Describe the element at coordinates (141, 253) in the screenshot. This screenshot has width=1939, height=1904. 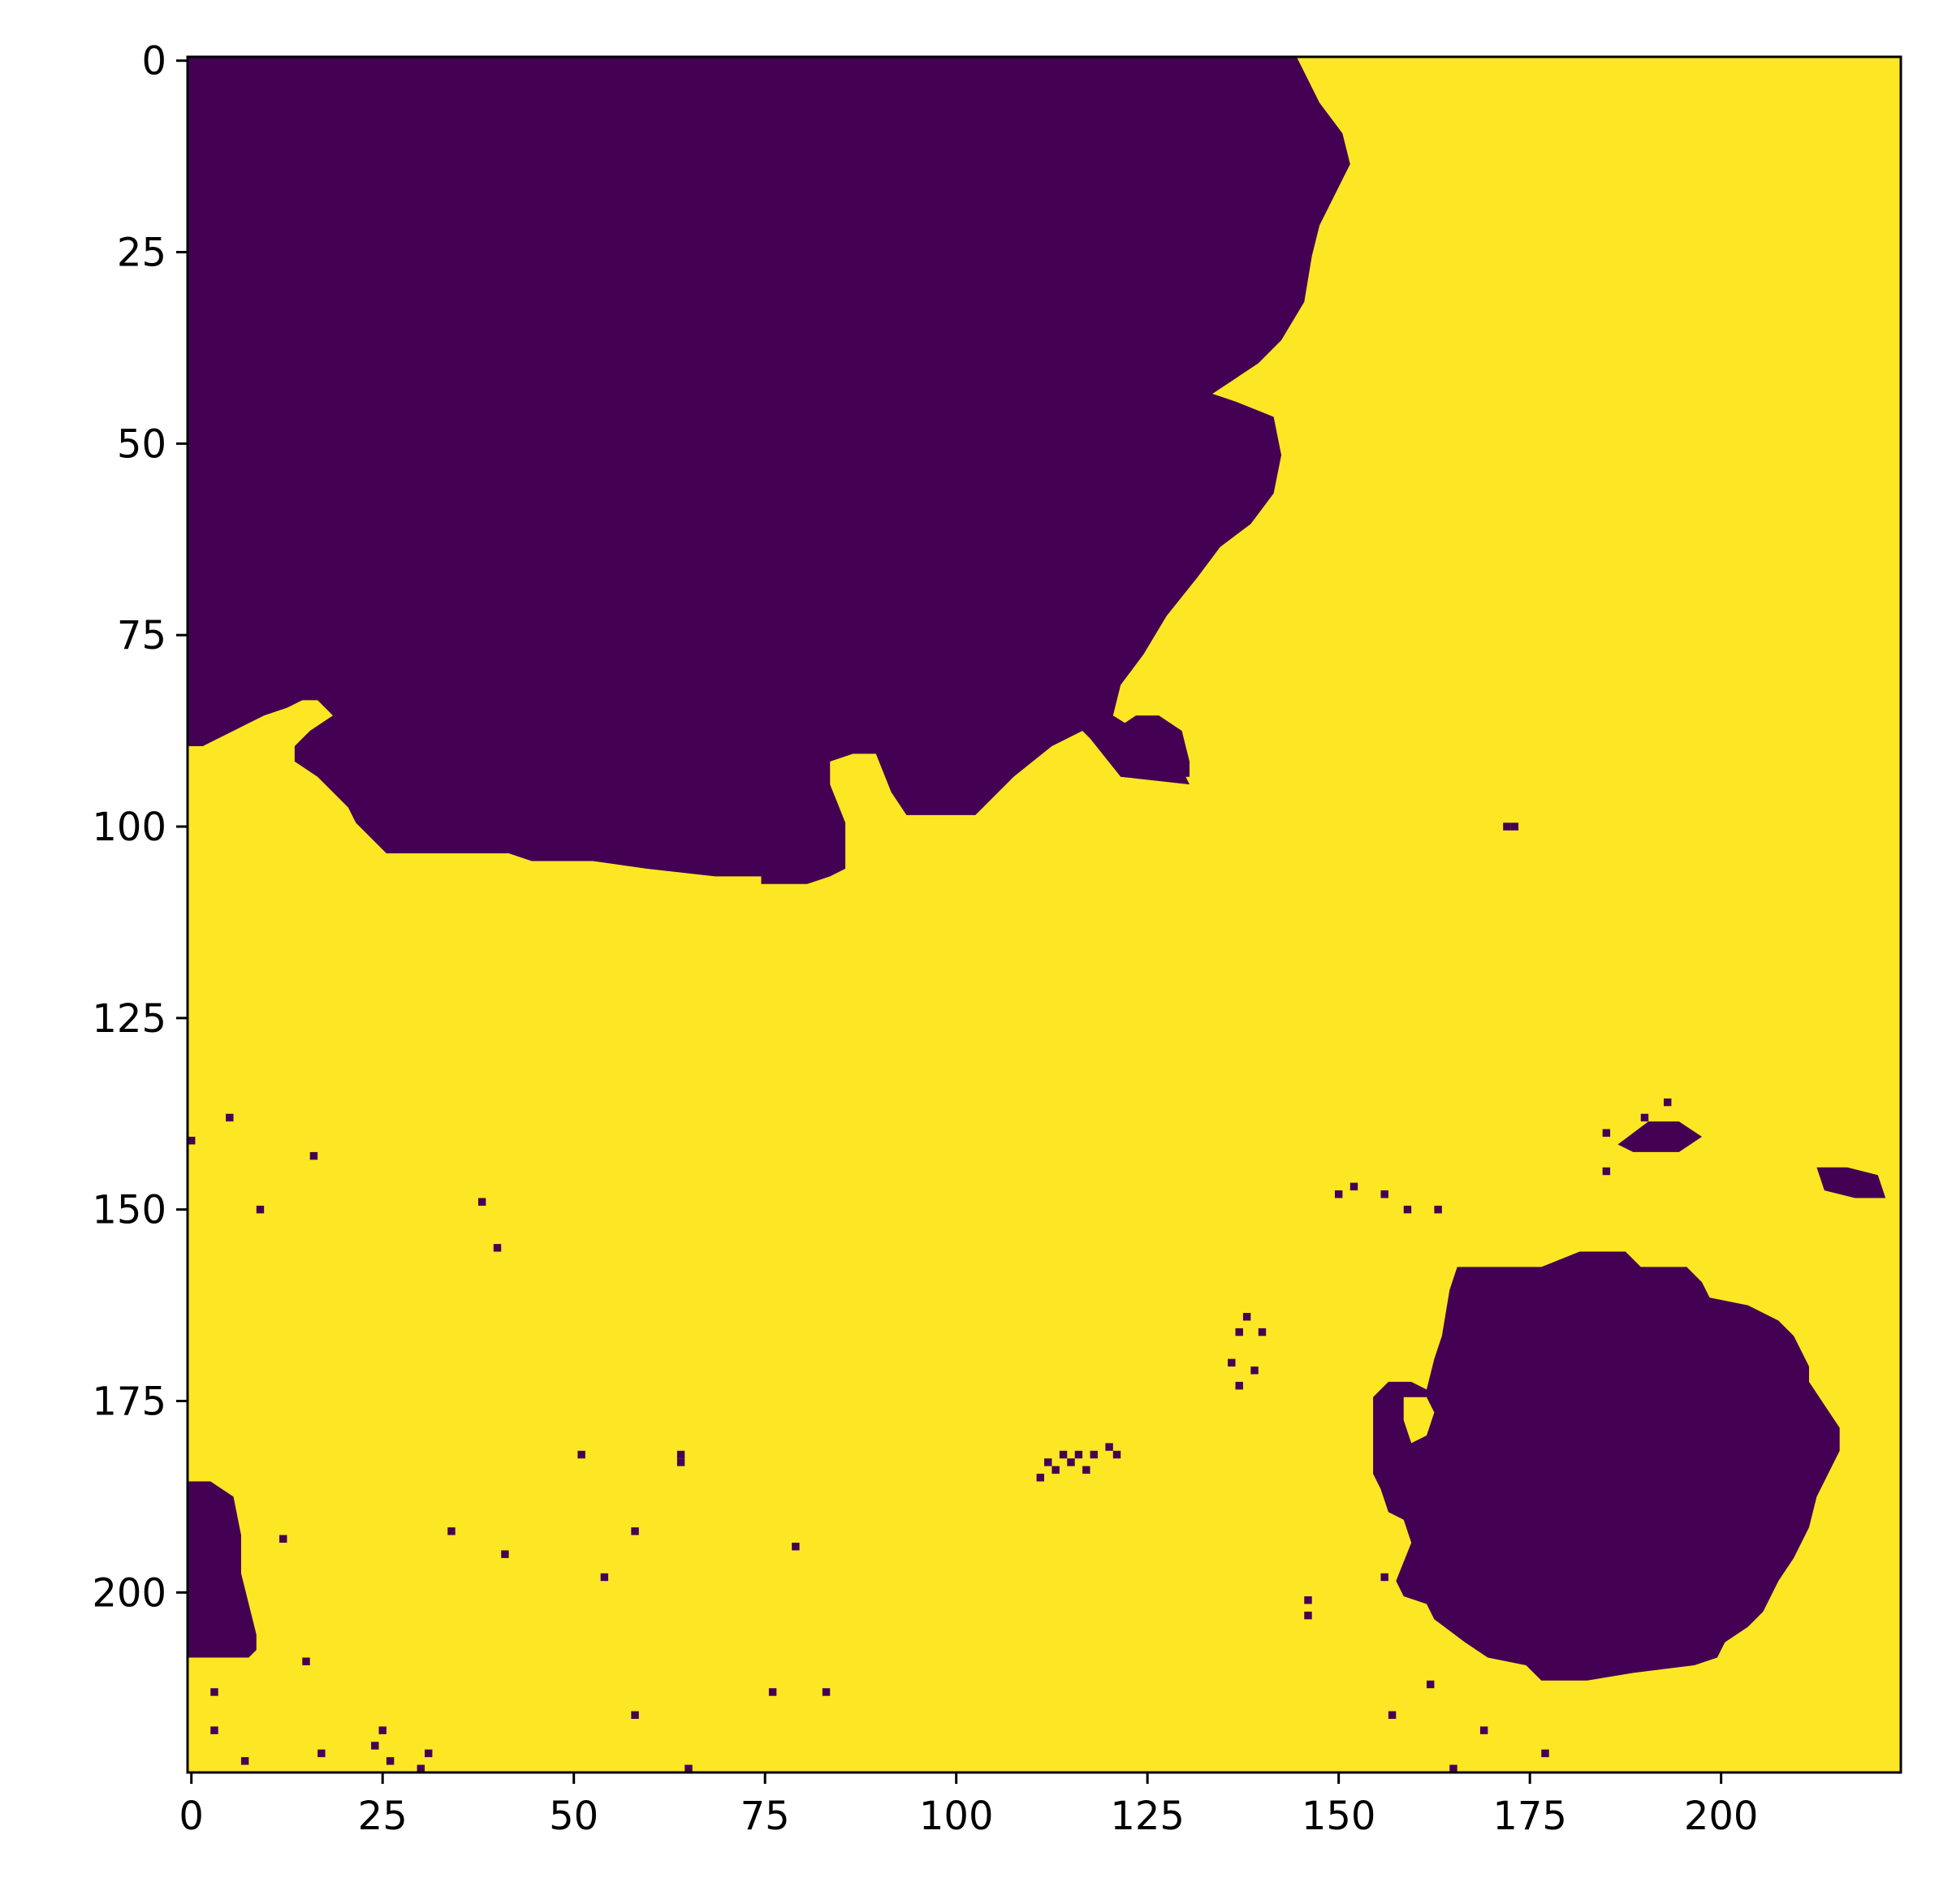
I see `y-tick-label: 25` at that location.